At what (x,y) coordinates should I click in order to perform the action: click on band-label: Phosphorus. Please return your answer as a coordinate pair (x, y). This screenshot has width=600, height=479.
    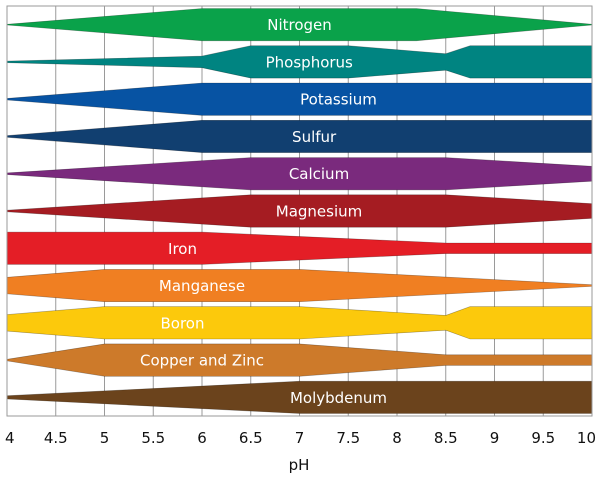
    Looking at the image, I should click on (309, 62).